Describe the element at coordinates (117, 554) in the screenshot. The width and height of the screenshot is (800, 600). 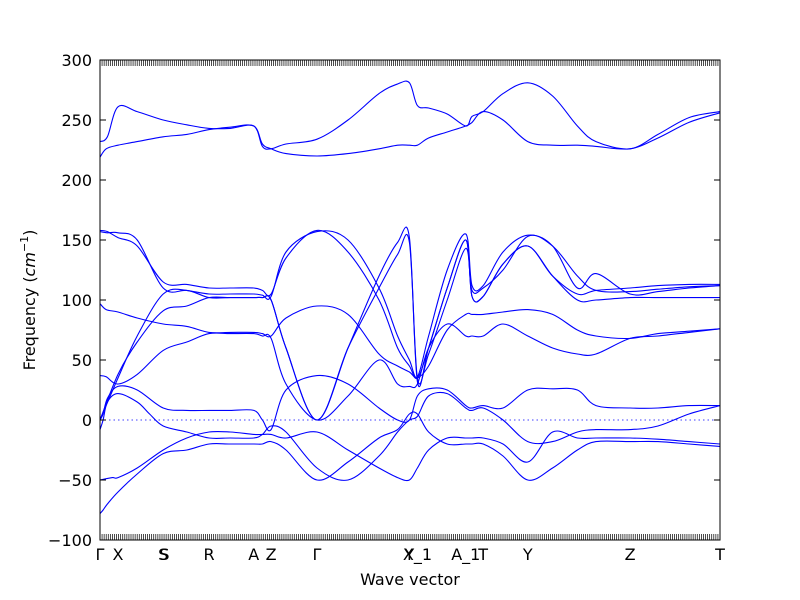
I see `kpoint-label: X` at that location.